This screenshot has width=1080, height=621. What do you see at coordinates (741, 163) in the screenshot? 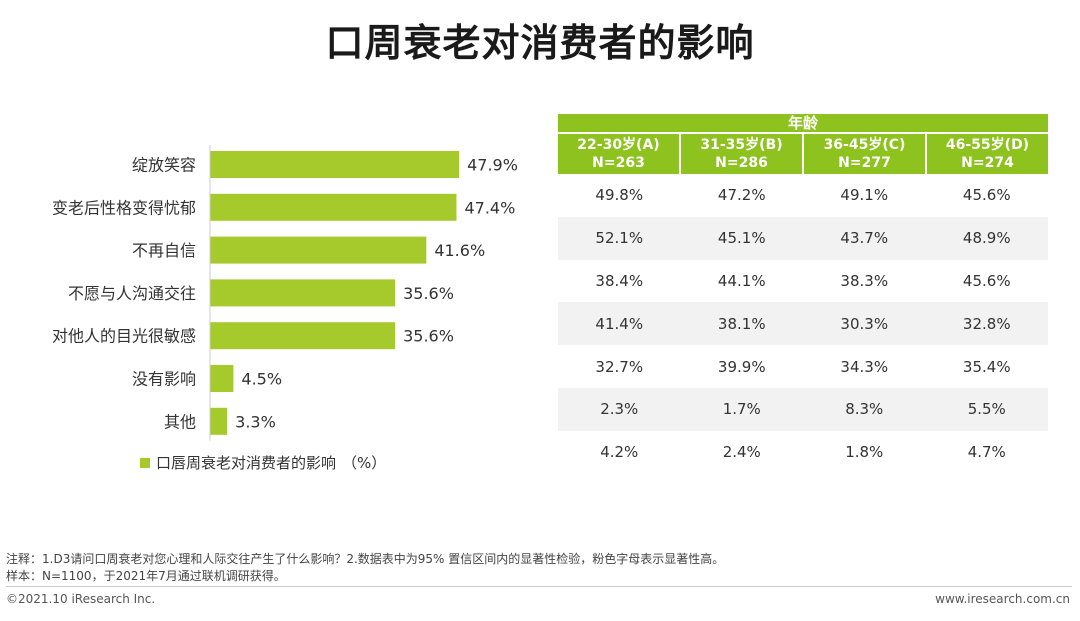
I see `group-sample-size: N=286` at bounding box center [741, 163].